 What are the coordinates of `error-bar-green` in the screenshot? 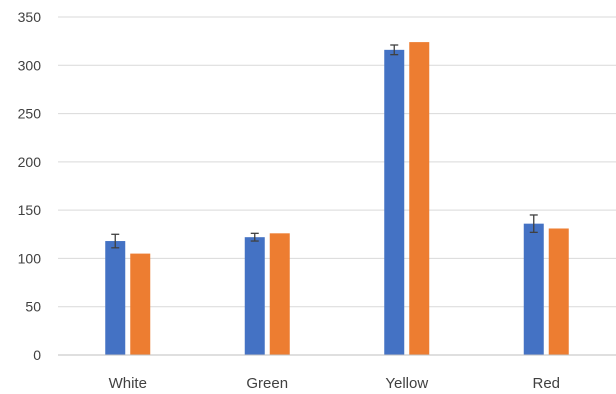 It's located at (254, 237).